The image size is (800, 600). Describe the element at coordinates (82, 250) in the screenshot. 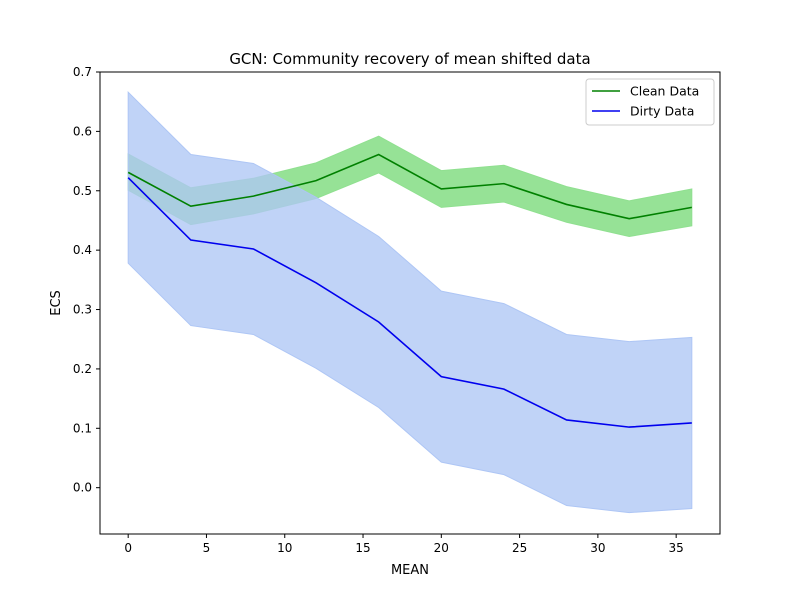

I see `y-tick-label: 0.4` at that location.